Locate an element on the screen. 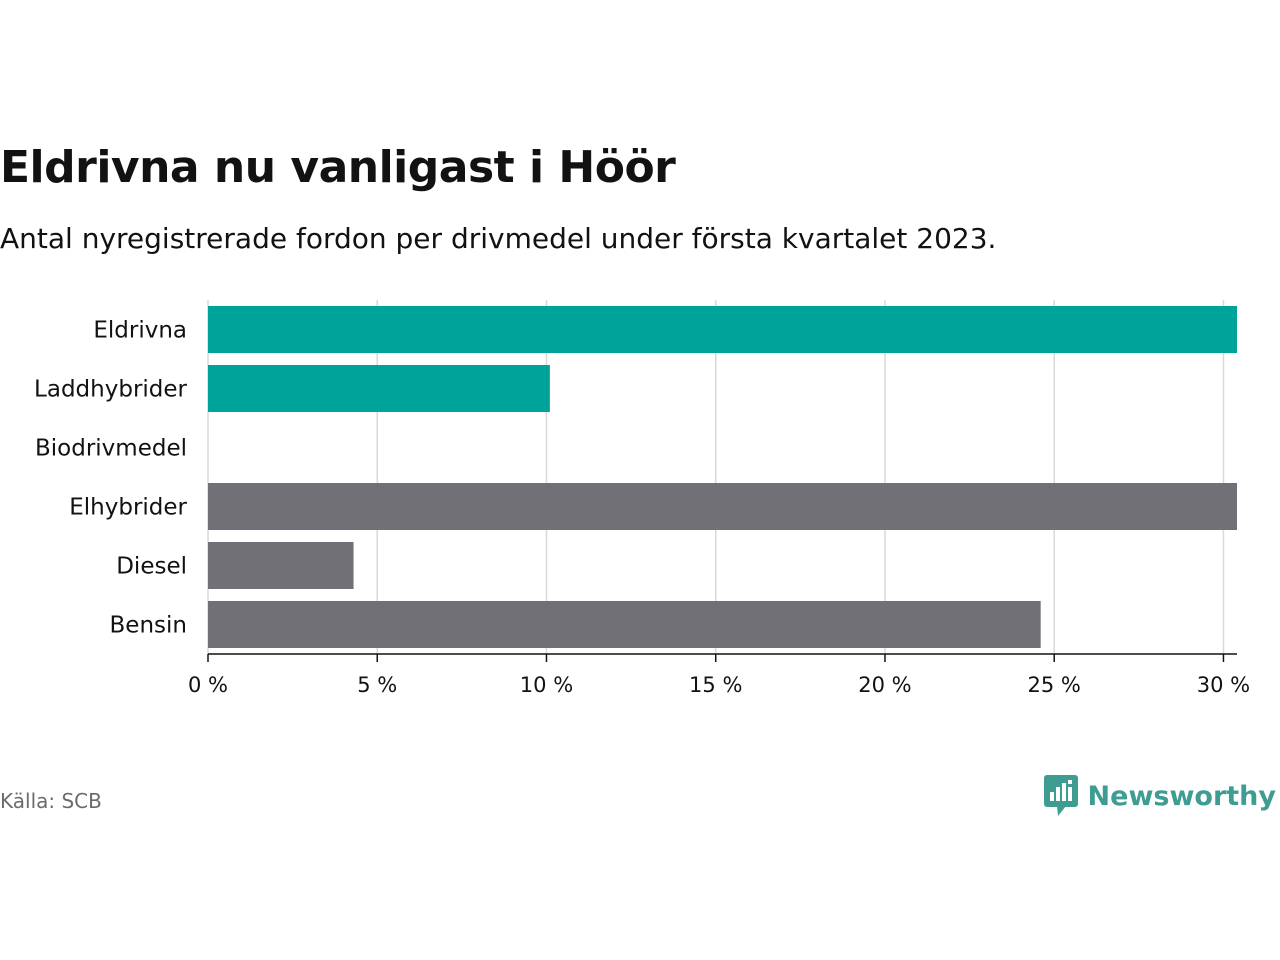 This screenshot has height=960, width=1280. x-tick-label: 30 % is located at coordinates (1223, 685).